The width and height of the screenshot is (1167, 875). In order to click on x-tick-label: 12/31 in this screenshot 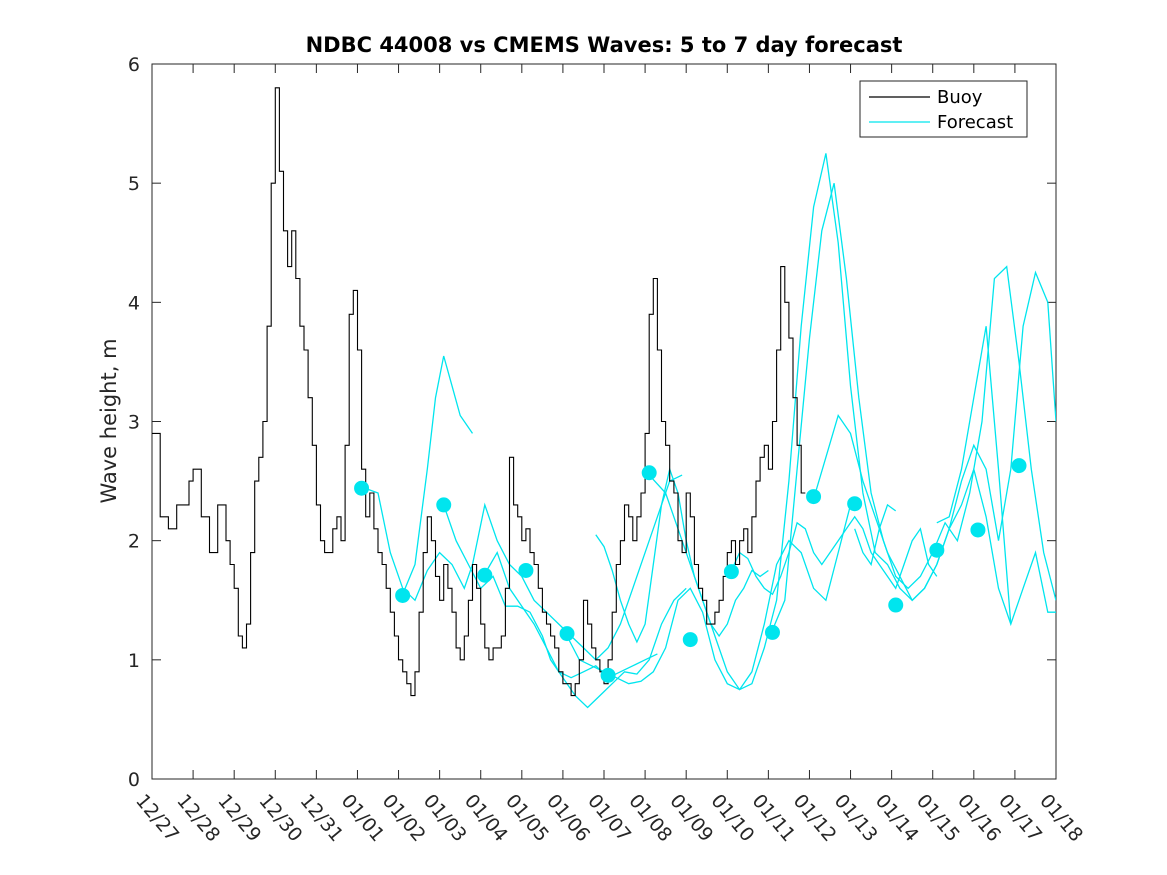, I will do `click(322, 818)`.